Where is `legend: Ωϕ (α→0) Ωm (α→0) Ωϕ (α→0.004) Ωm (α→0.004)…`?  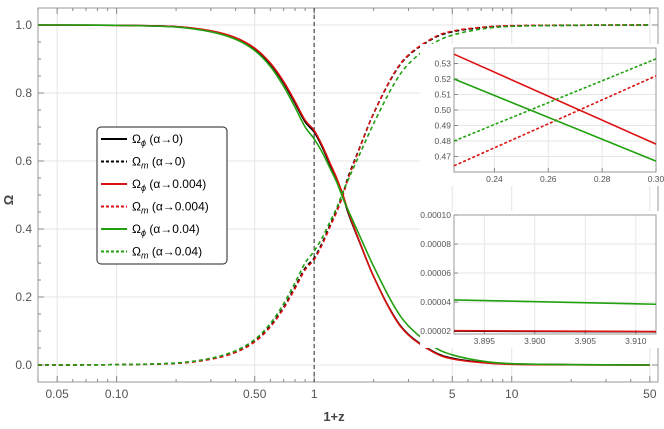
legend: Ωϕ (α→0) Ωm (α→0) Ωϕ (α→0.004) Ωm (α→0.004)… is located at coordinates (162, 195).